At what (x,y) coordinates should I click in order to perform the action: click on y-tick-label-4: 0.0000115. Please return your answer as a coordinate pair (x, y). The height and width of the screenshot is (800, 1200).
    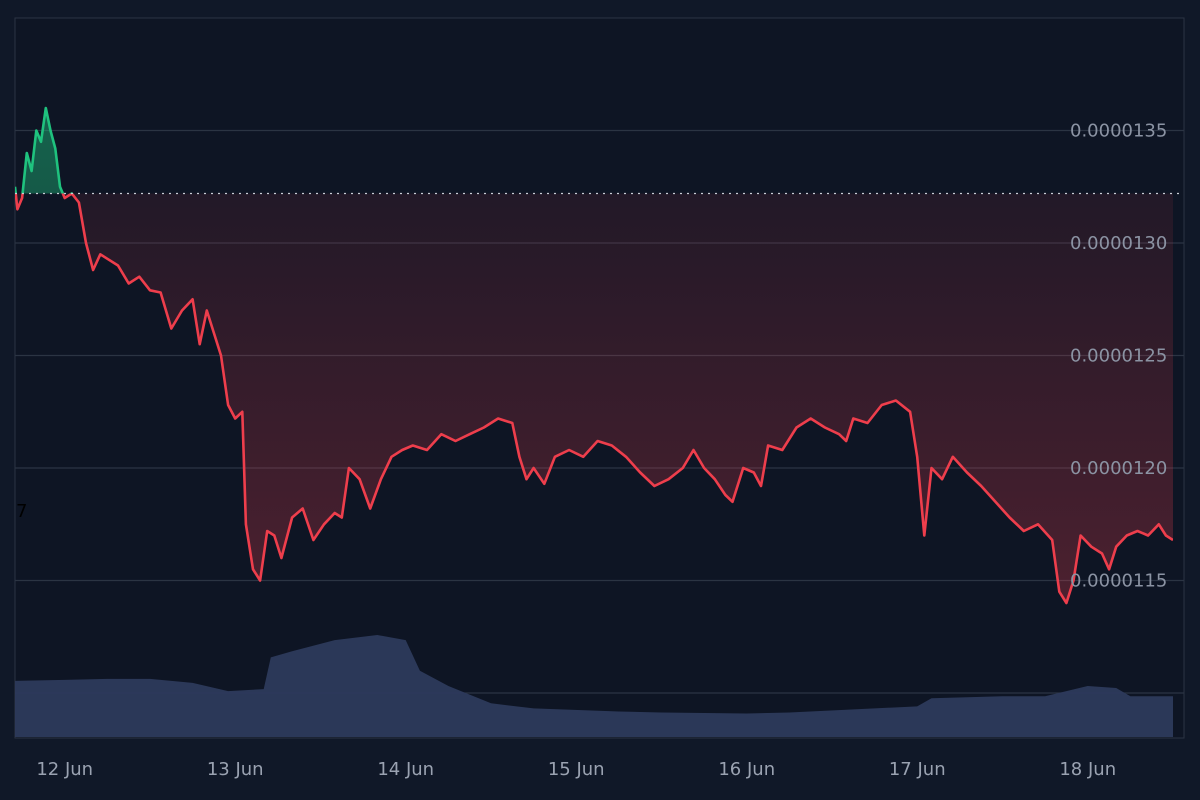
    Looking at the image, I should click on (1118, 581).